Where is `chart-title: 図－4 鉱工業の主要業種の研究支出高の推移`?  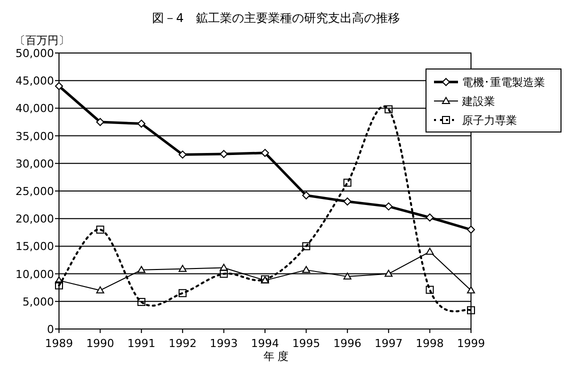
chart-title: 図－4 鉱工業の主要業種の研究支出高の推移 is located at coordinates (276, 18).